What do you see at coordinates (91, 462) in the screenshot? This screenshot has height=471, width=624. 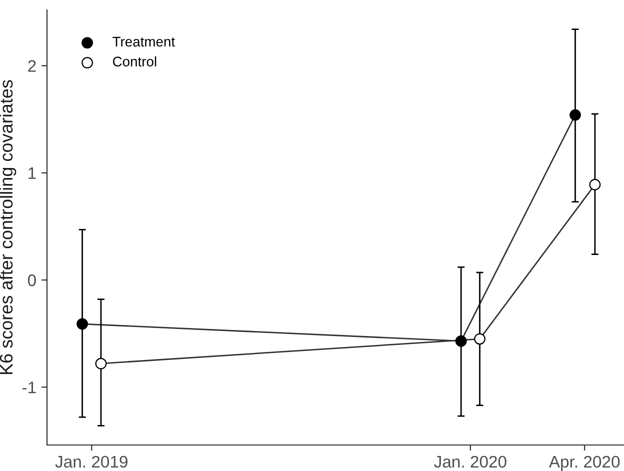 I see `x-tick-label: Jan. 2019` at bounding box center [91, 462].